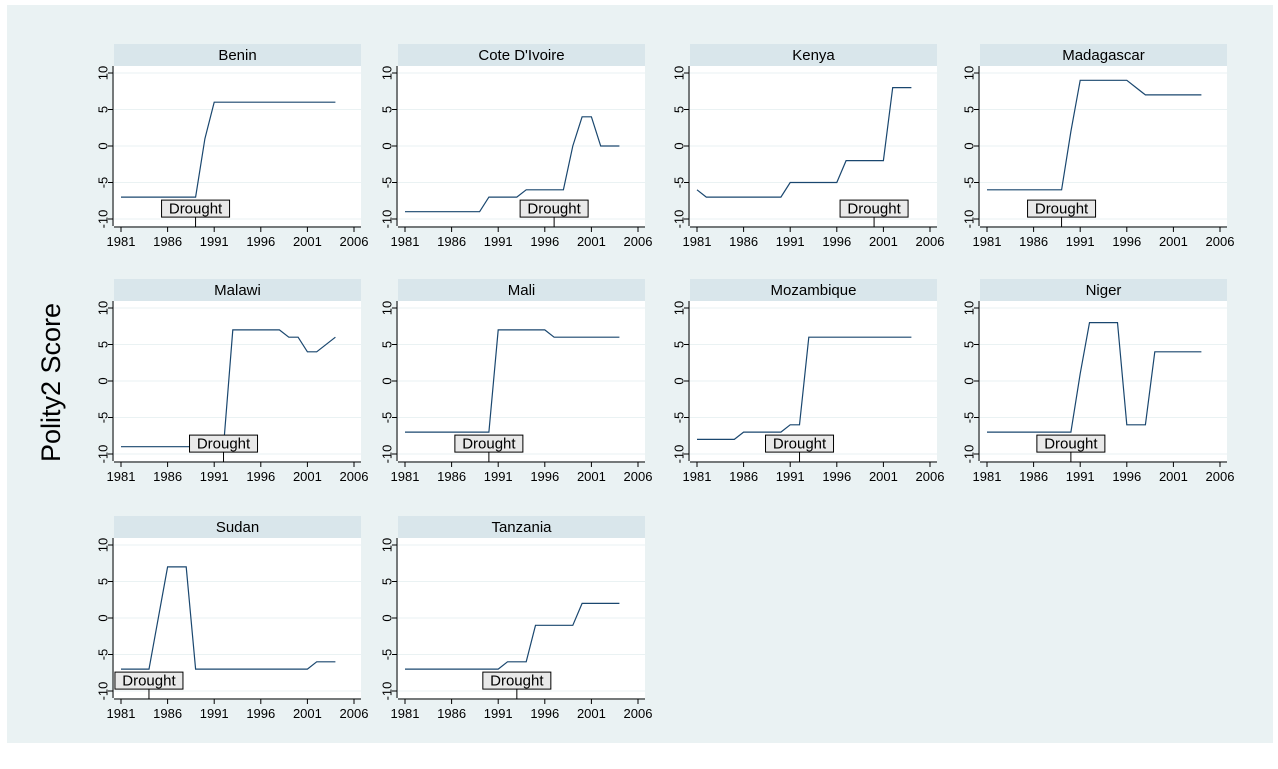 The width and height of the screenshot is (1278, 769). Describe the element at coordinates (1094, 135) in the screenshot. I see `series-line-madagascar` at that location.